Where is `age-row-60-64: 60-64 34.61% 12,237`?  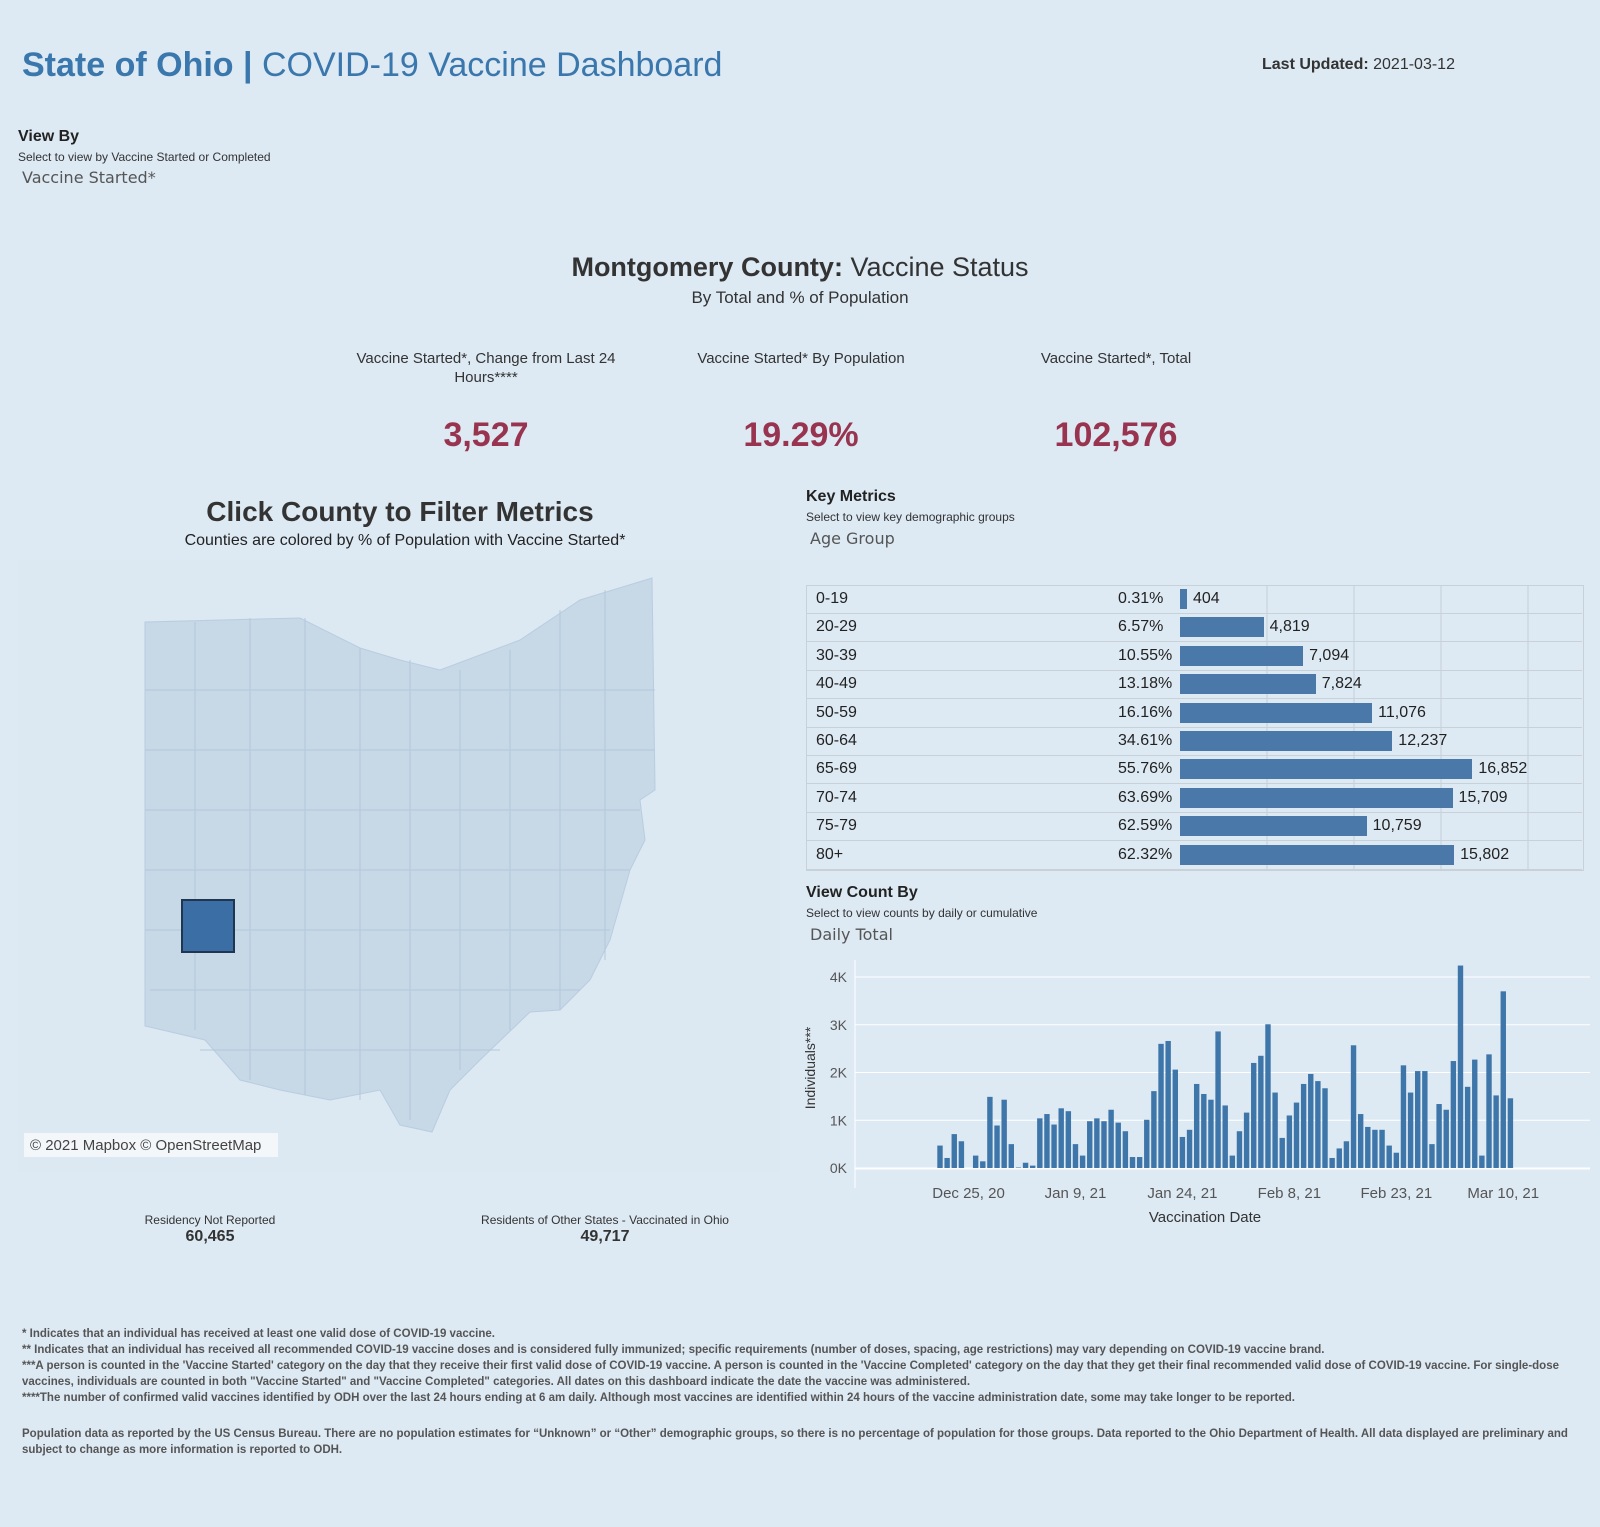
age-row-60-64: 60-64 34.61% 12,237 is located at coordinates (1194, 741).